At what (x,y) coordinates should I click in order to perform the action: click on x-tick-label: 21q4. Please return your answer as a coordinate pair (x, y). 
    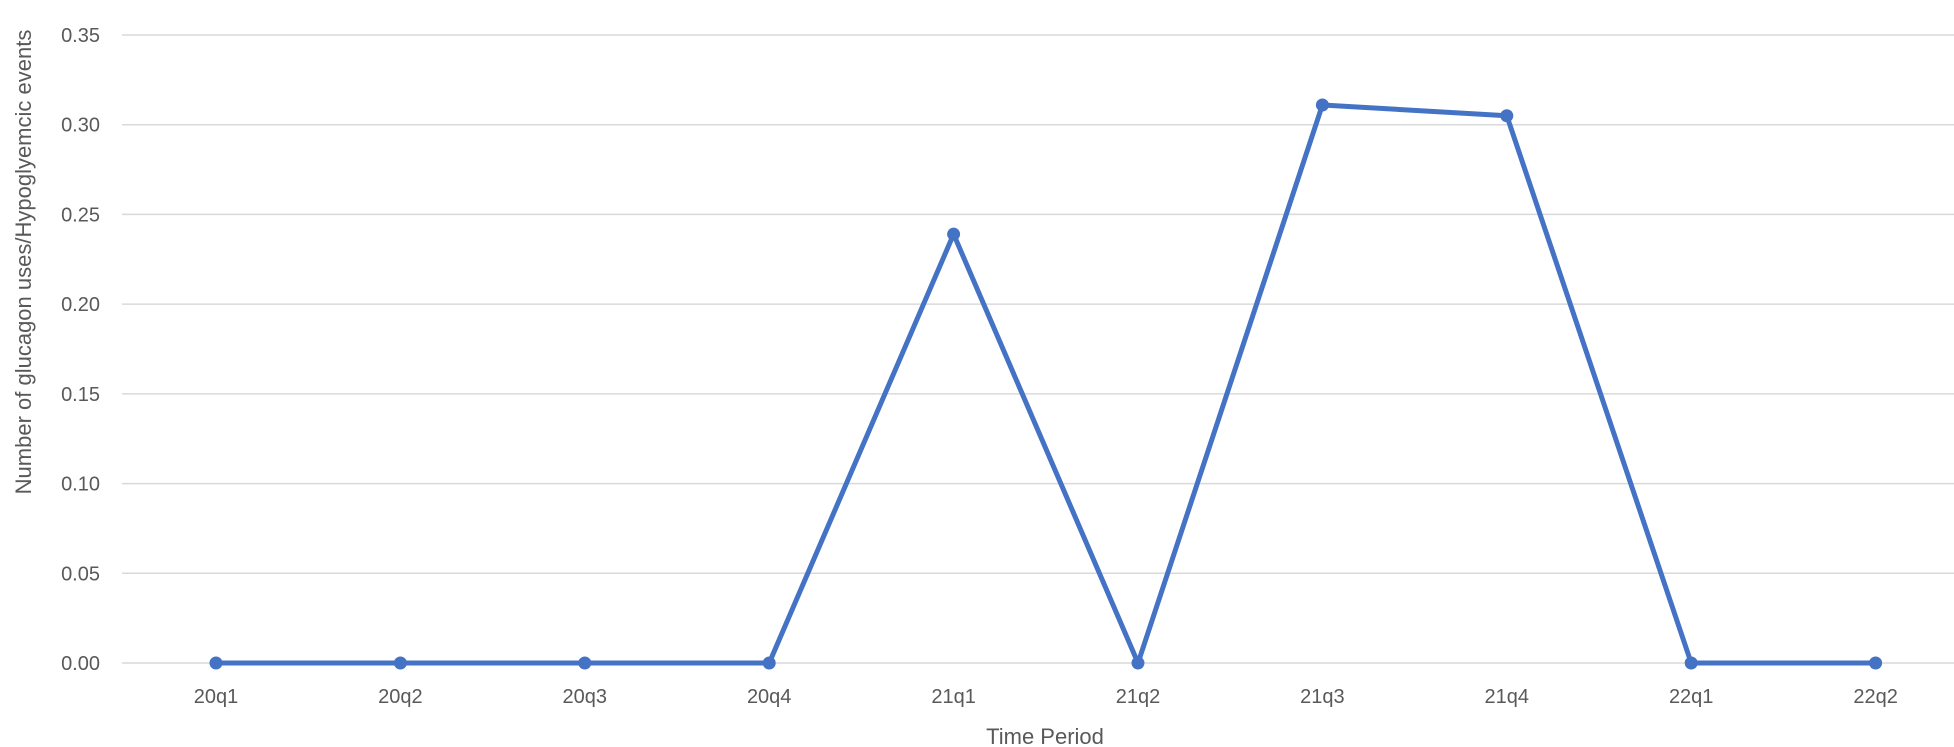
    Looking at the image, I should click on (1507, 697).